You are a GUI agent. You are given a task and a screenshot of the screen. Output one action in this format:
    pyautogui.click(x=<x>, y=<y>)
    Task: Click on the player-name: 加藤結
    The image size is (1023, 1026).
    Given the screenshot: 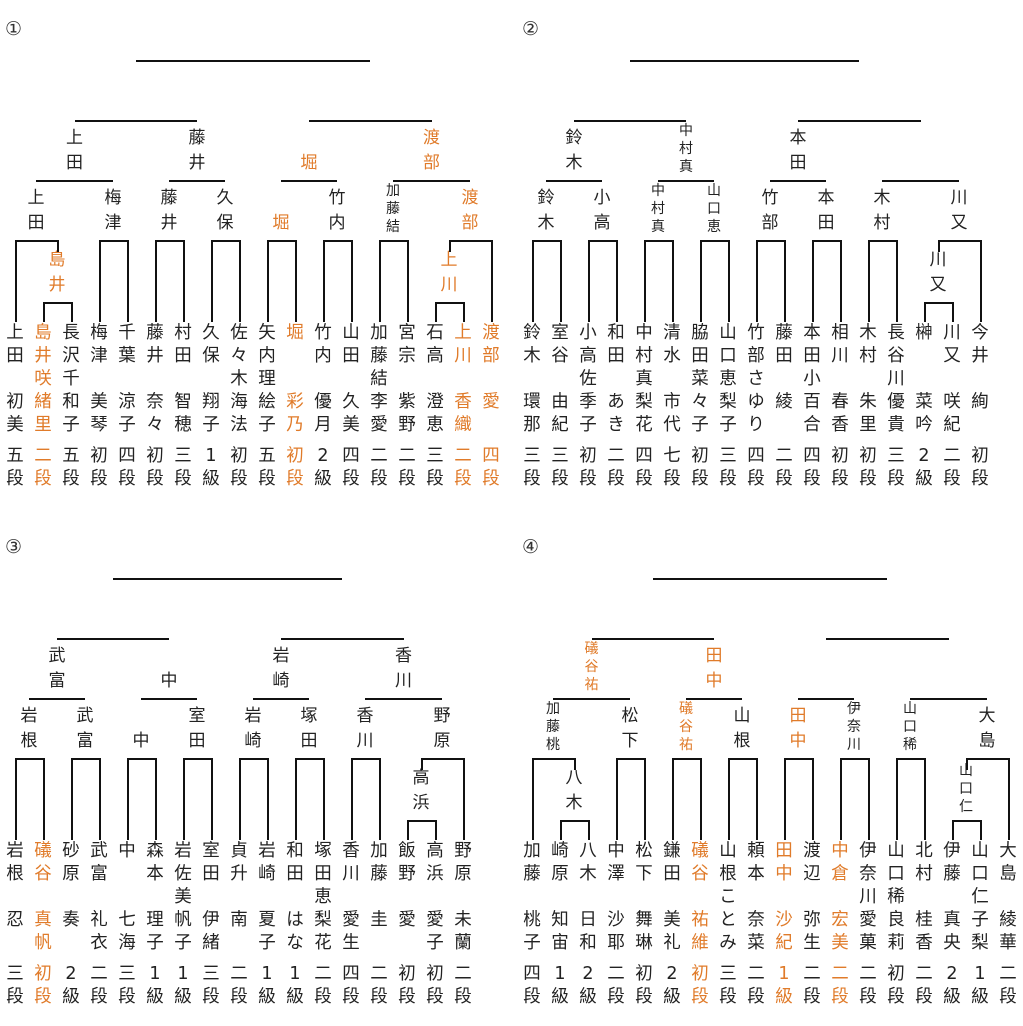 What is the action you would take?
    pyautogui.click(x=379, y=356)
    